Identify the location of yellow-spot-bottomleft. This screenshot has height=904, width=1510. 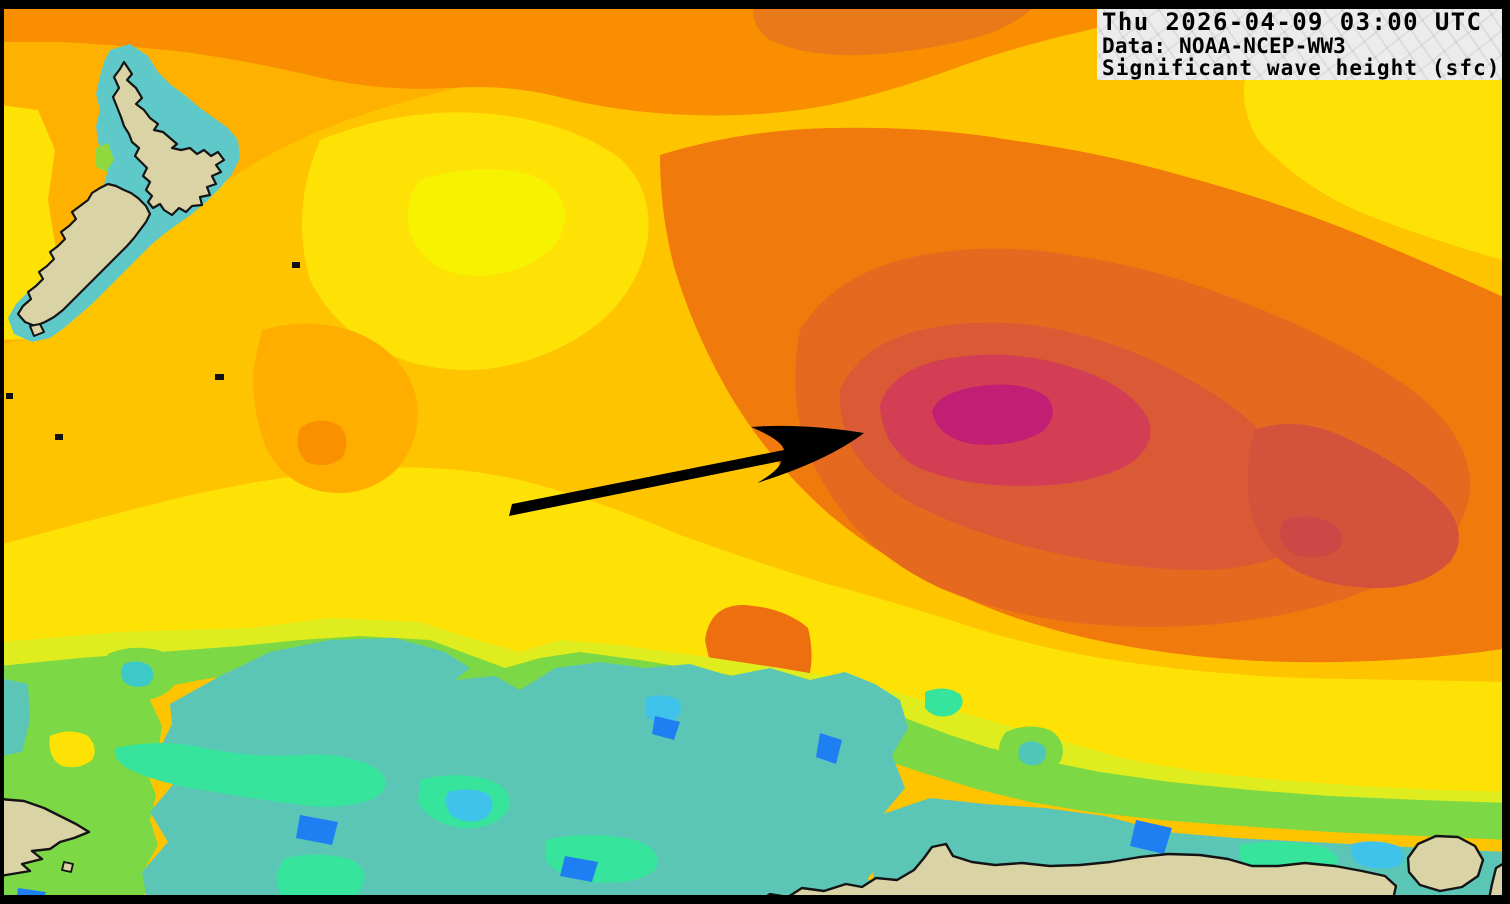
(72, 749).